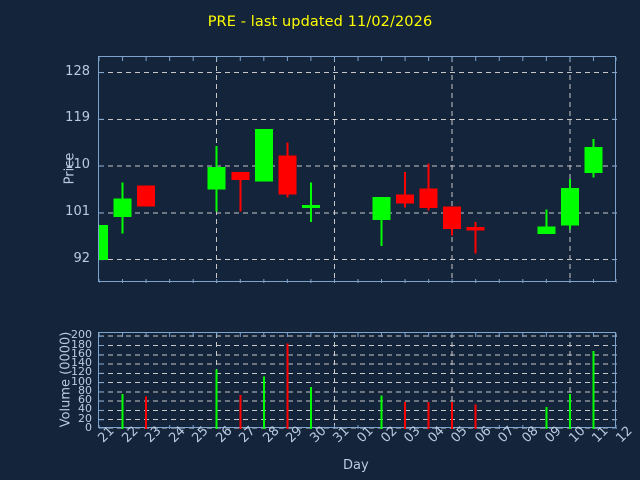 The image size is (640, 480). I want to click on day-tick-label: 12, so click(624, 434).